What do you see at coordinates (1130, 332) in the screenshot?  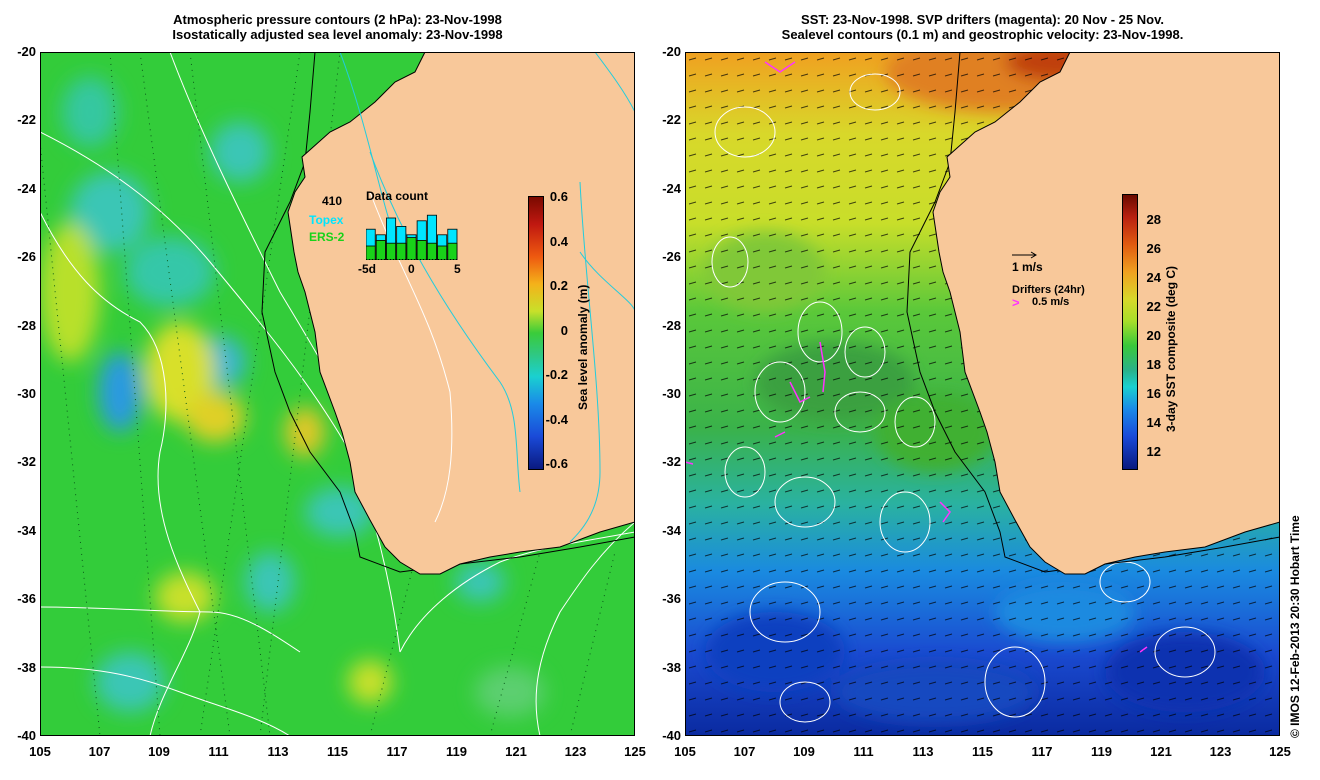 I see `sst-colorbar` at bounding box center [1130, 332].